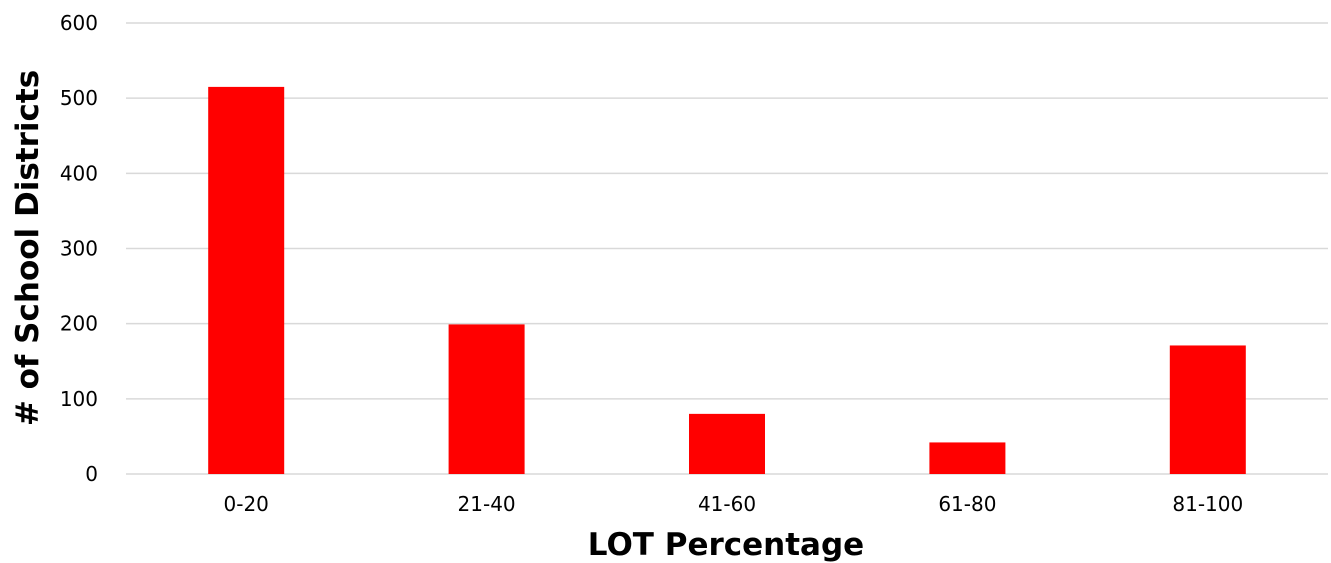 This screenshot has height=563, width=1331. What do you see at coordinates (28, 248) in the screenshot?
I see `y-axis-title: # of School Districts` at bounding box center [28, 248].